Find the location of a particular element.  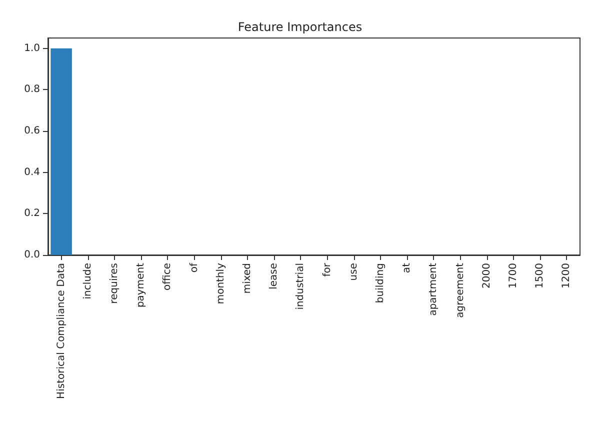

x-tick-label: agreement is located at coordinates (460, 290).